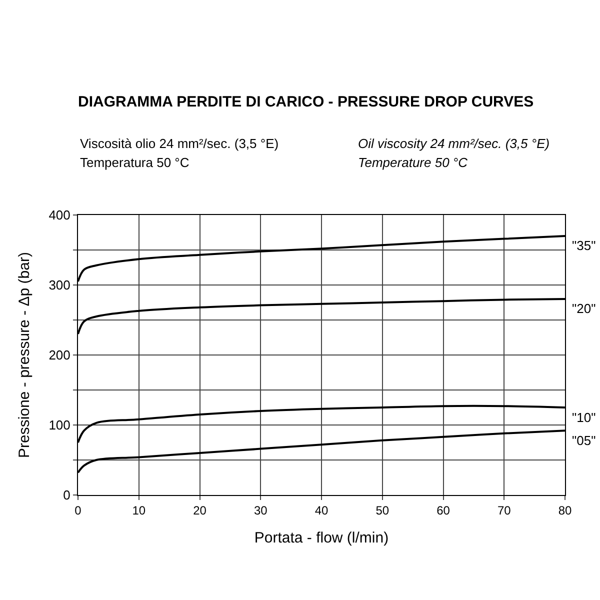 The height and width of the screenshot is (600, 600). What do you see at coordinates (66, 495) in the screenshot?
I see `y-tick-label: 0` at bounding box center [66, 495].